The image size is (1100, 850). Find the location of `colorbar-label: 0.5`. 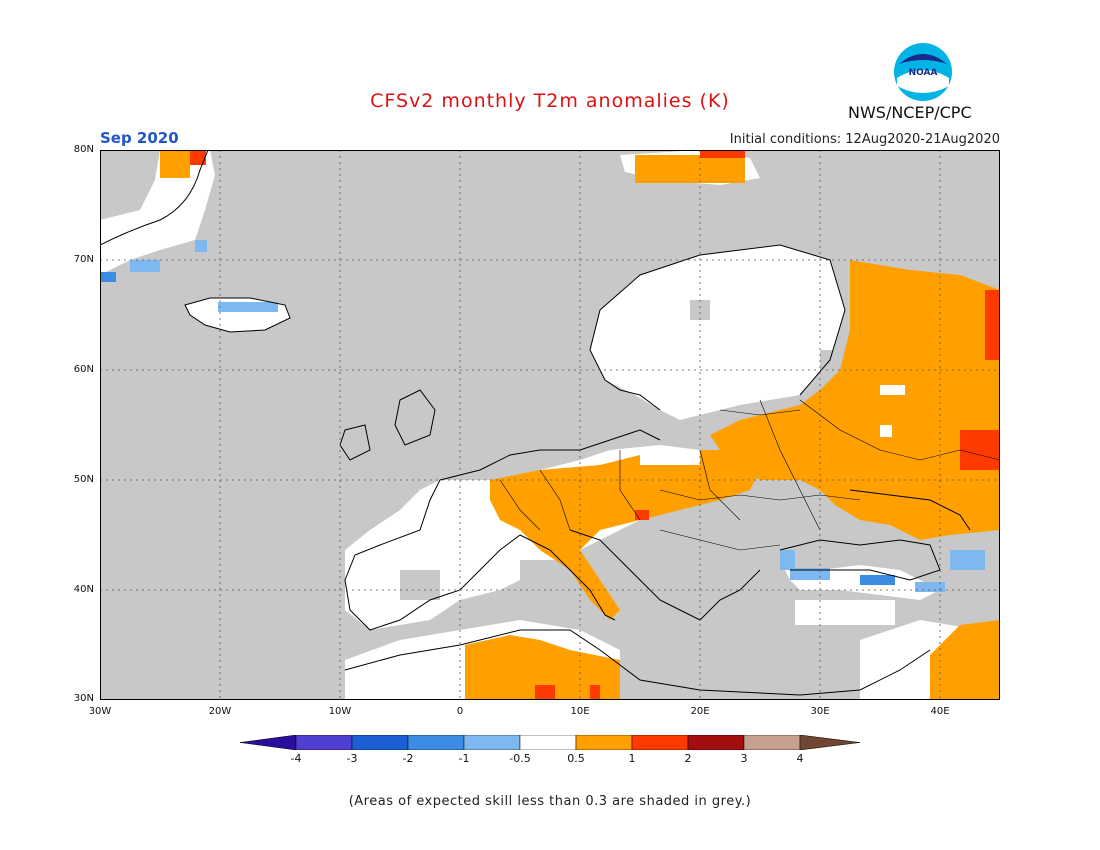

colorbar-label: 0.5 is located at coordinates (576, 758).